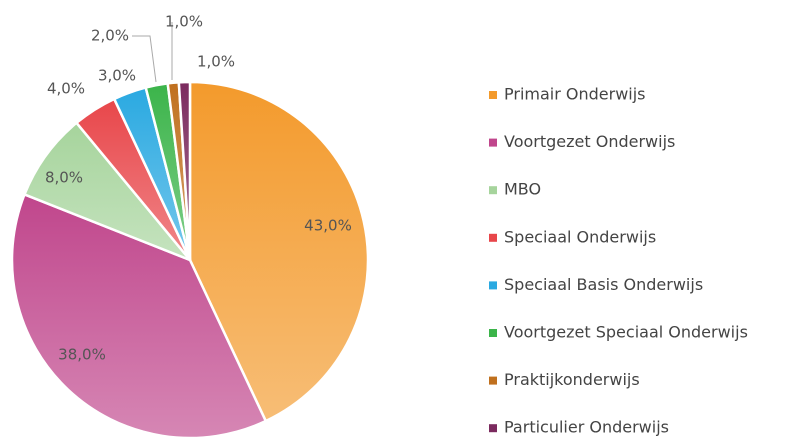  I want to click on leader-line, so click(144, 59).